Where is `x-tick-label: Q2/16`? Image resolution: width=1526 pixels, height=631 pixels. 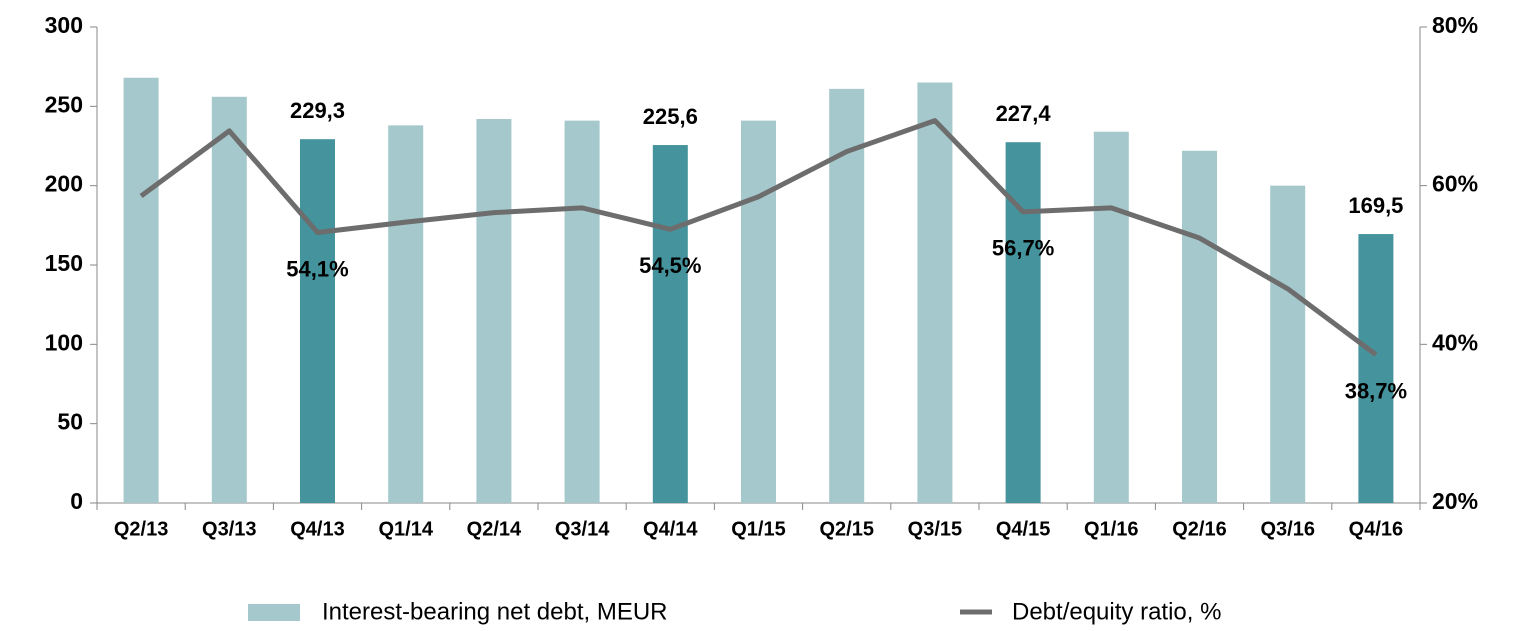 x-tick-label: Q2/16 is located at coordinates (1199, 529).